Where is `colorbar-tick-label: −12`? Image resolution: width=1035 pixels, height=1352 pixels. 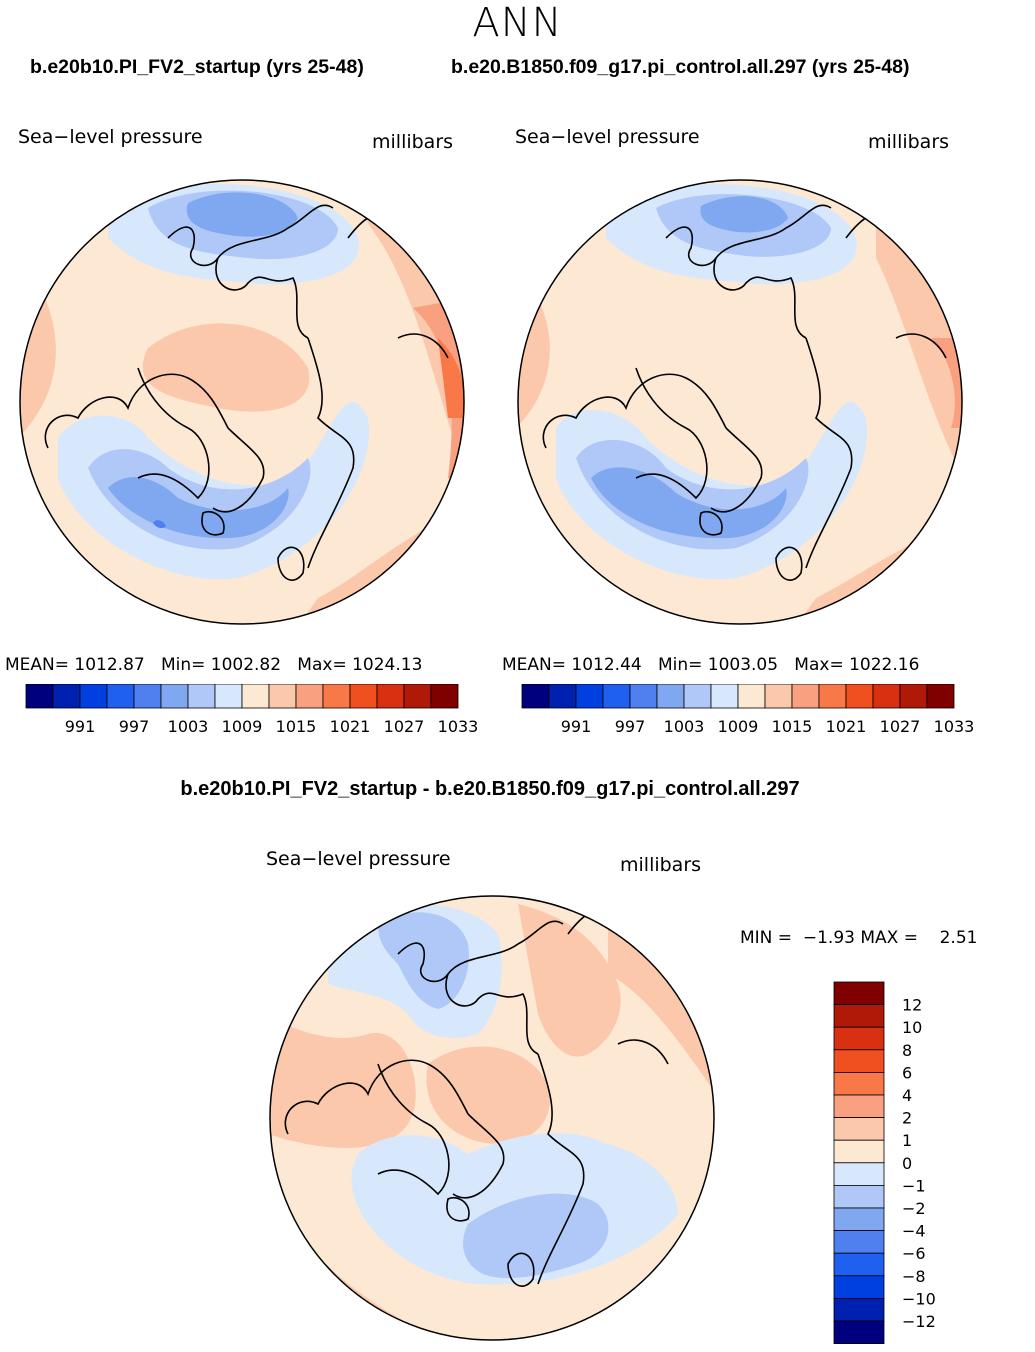
colorbar-tick-label: −12 is located at coordinates (919, 1321).